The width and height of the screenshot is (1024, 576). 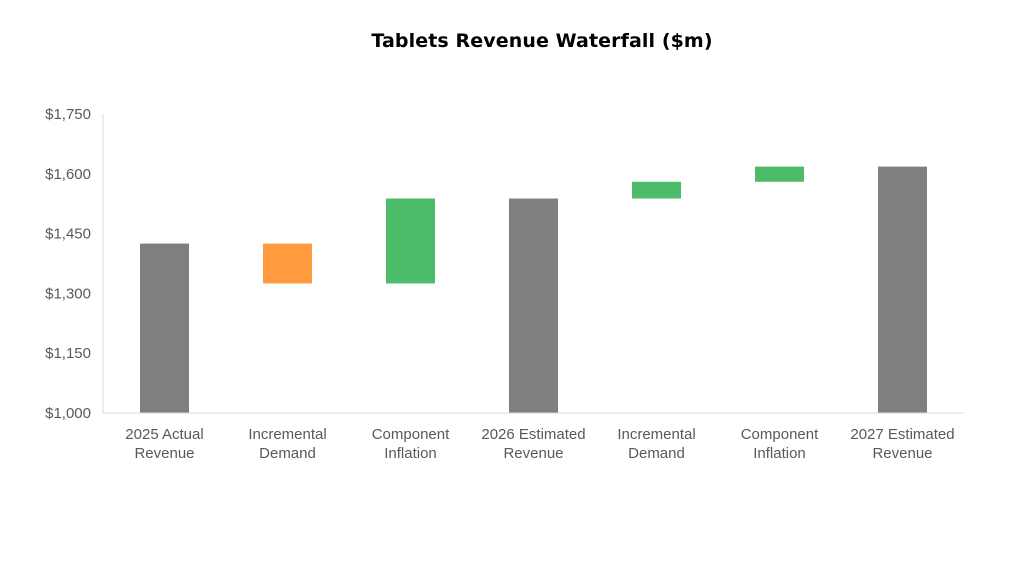 What do you see at coordinates (68, 353) in the screenshot?
I see `y-tick-label: $1,150` at bounding box center [68, 353].